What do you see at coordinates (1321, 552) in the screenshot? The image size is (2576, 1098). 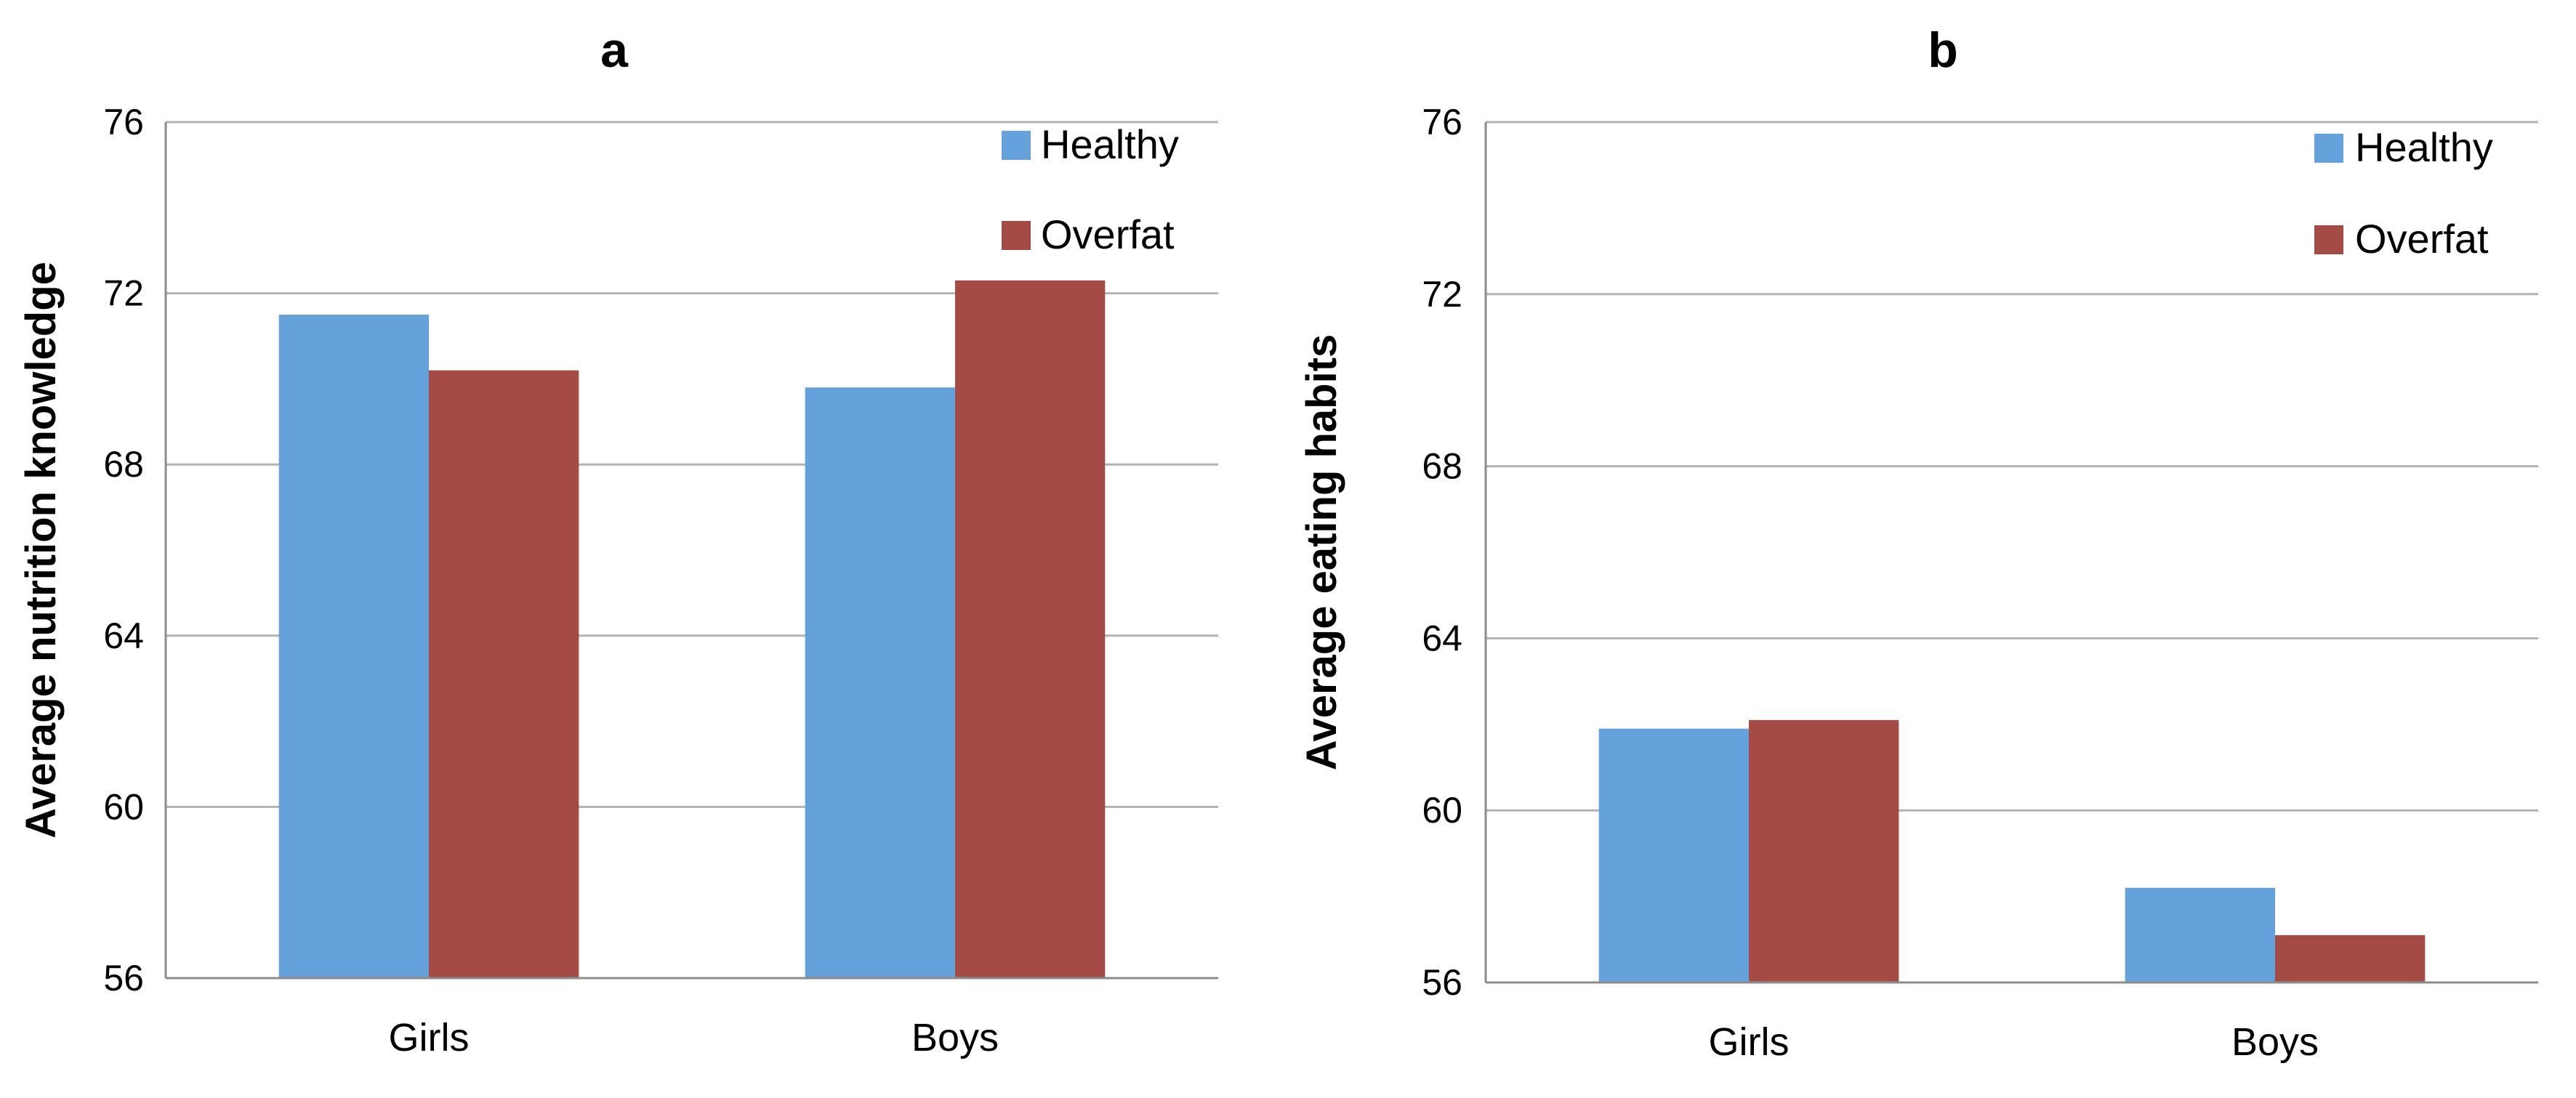 I see `y-axis-label: Average eating habits` at bounding box center [1321, 552].